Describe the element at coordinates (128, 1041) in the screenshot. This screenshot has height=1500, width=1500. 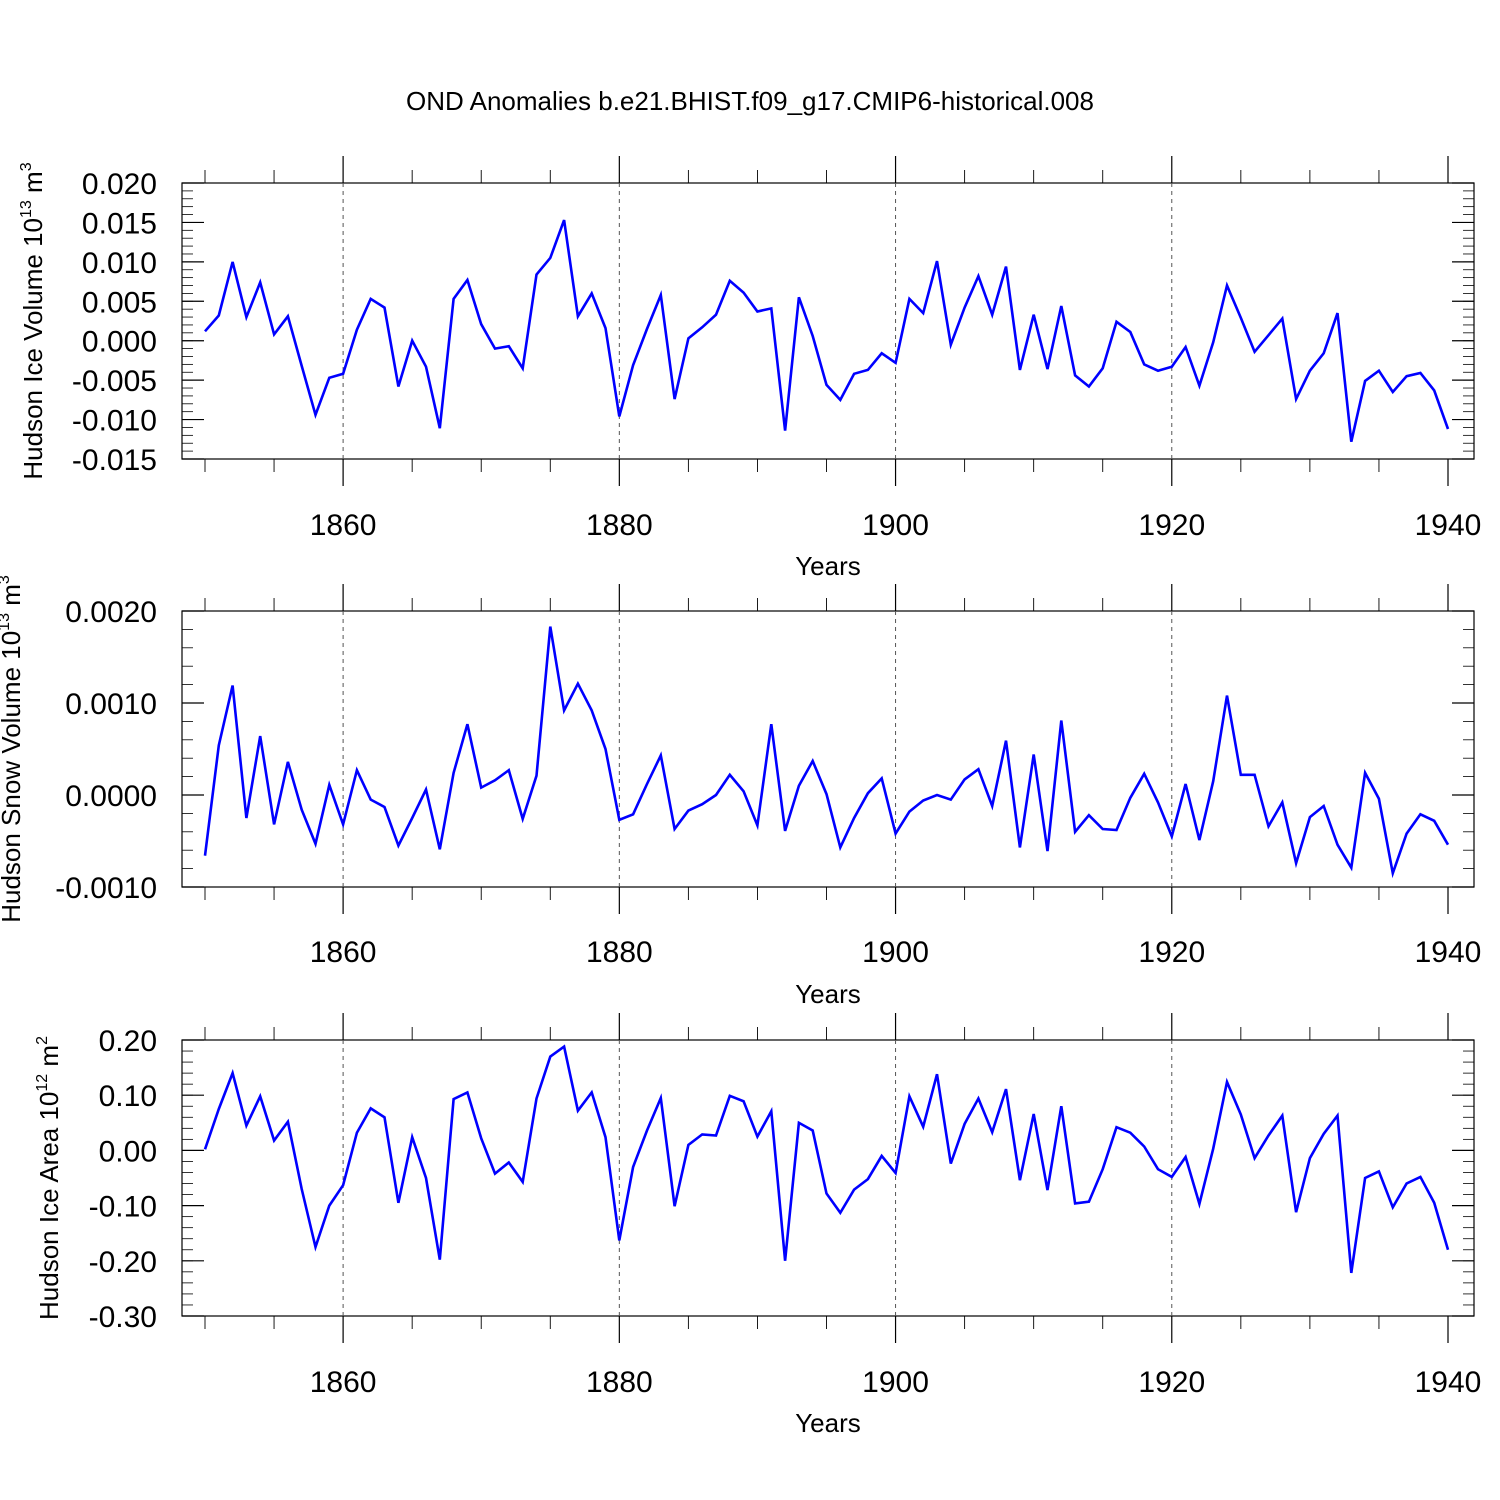
I see `y-tick-label: 0.20` at that location.